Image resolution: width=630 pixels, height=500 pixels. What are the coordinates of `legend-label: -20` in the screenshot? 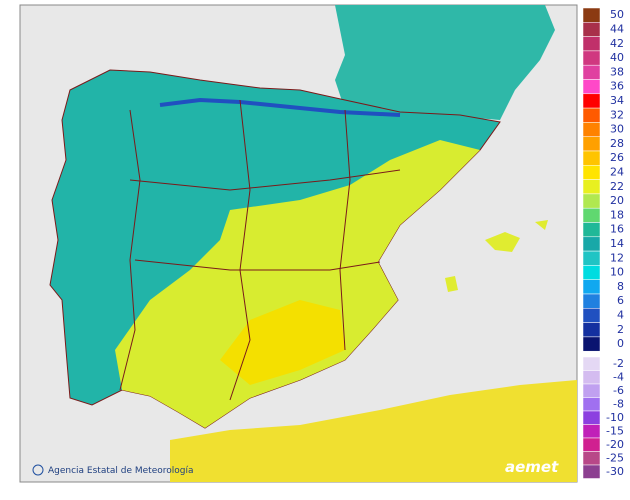 It's located at (615, 444).